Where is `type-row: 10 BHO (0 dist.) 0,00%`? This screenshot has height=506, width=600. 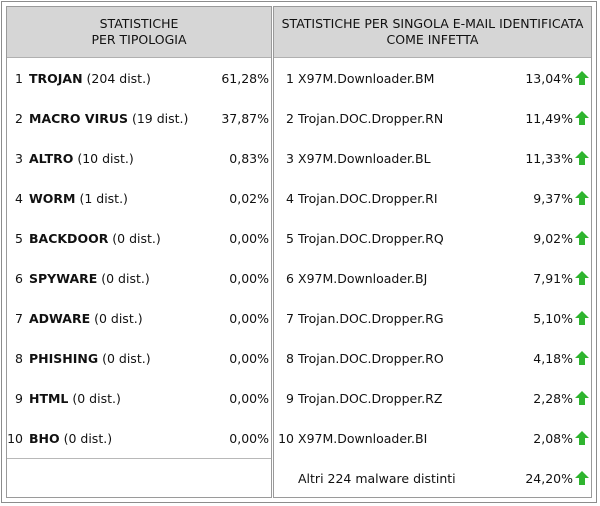
type-row: 10 BHO (0 dist.) 0,00% is located at coordinates (139, 438).